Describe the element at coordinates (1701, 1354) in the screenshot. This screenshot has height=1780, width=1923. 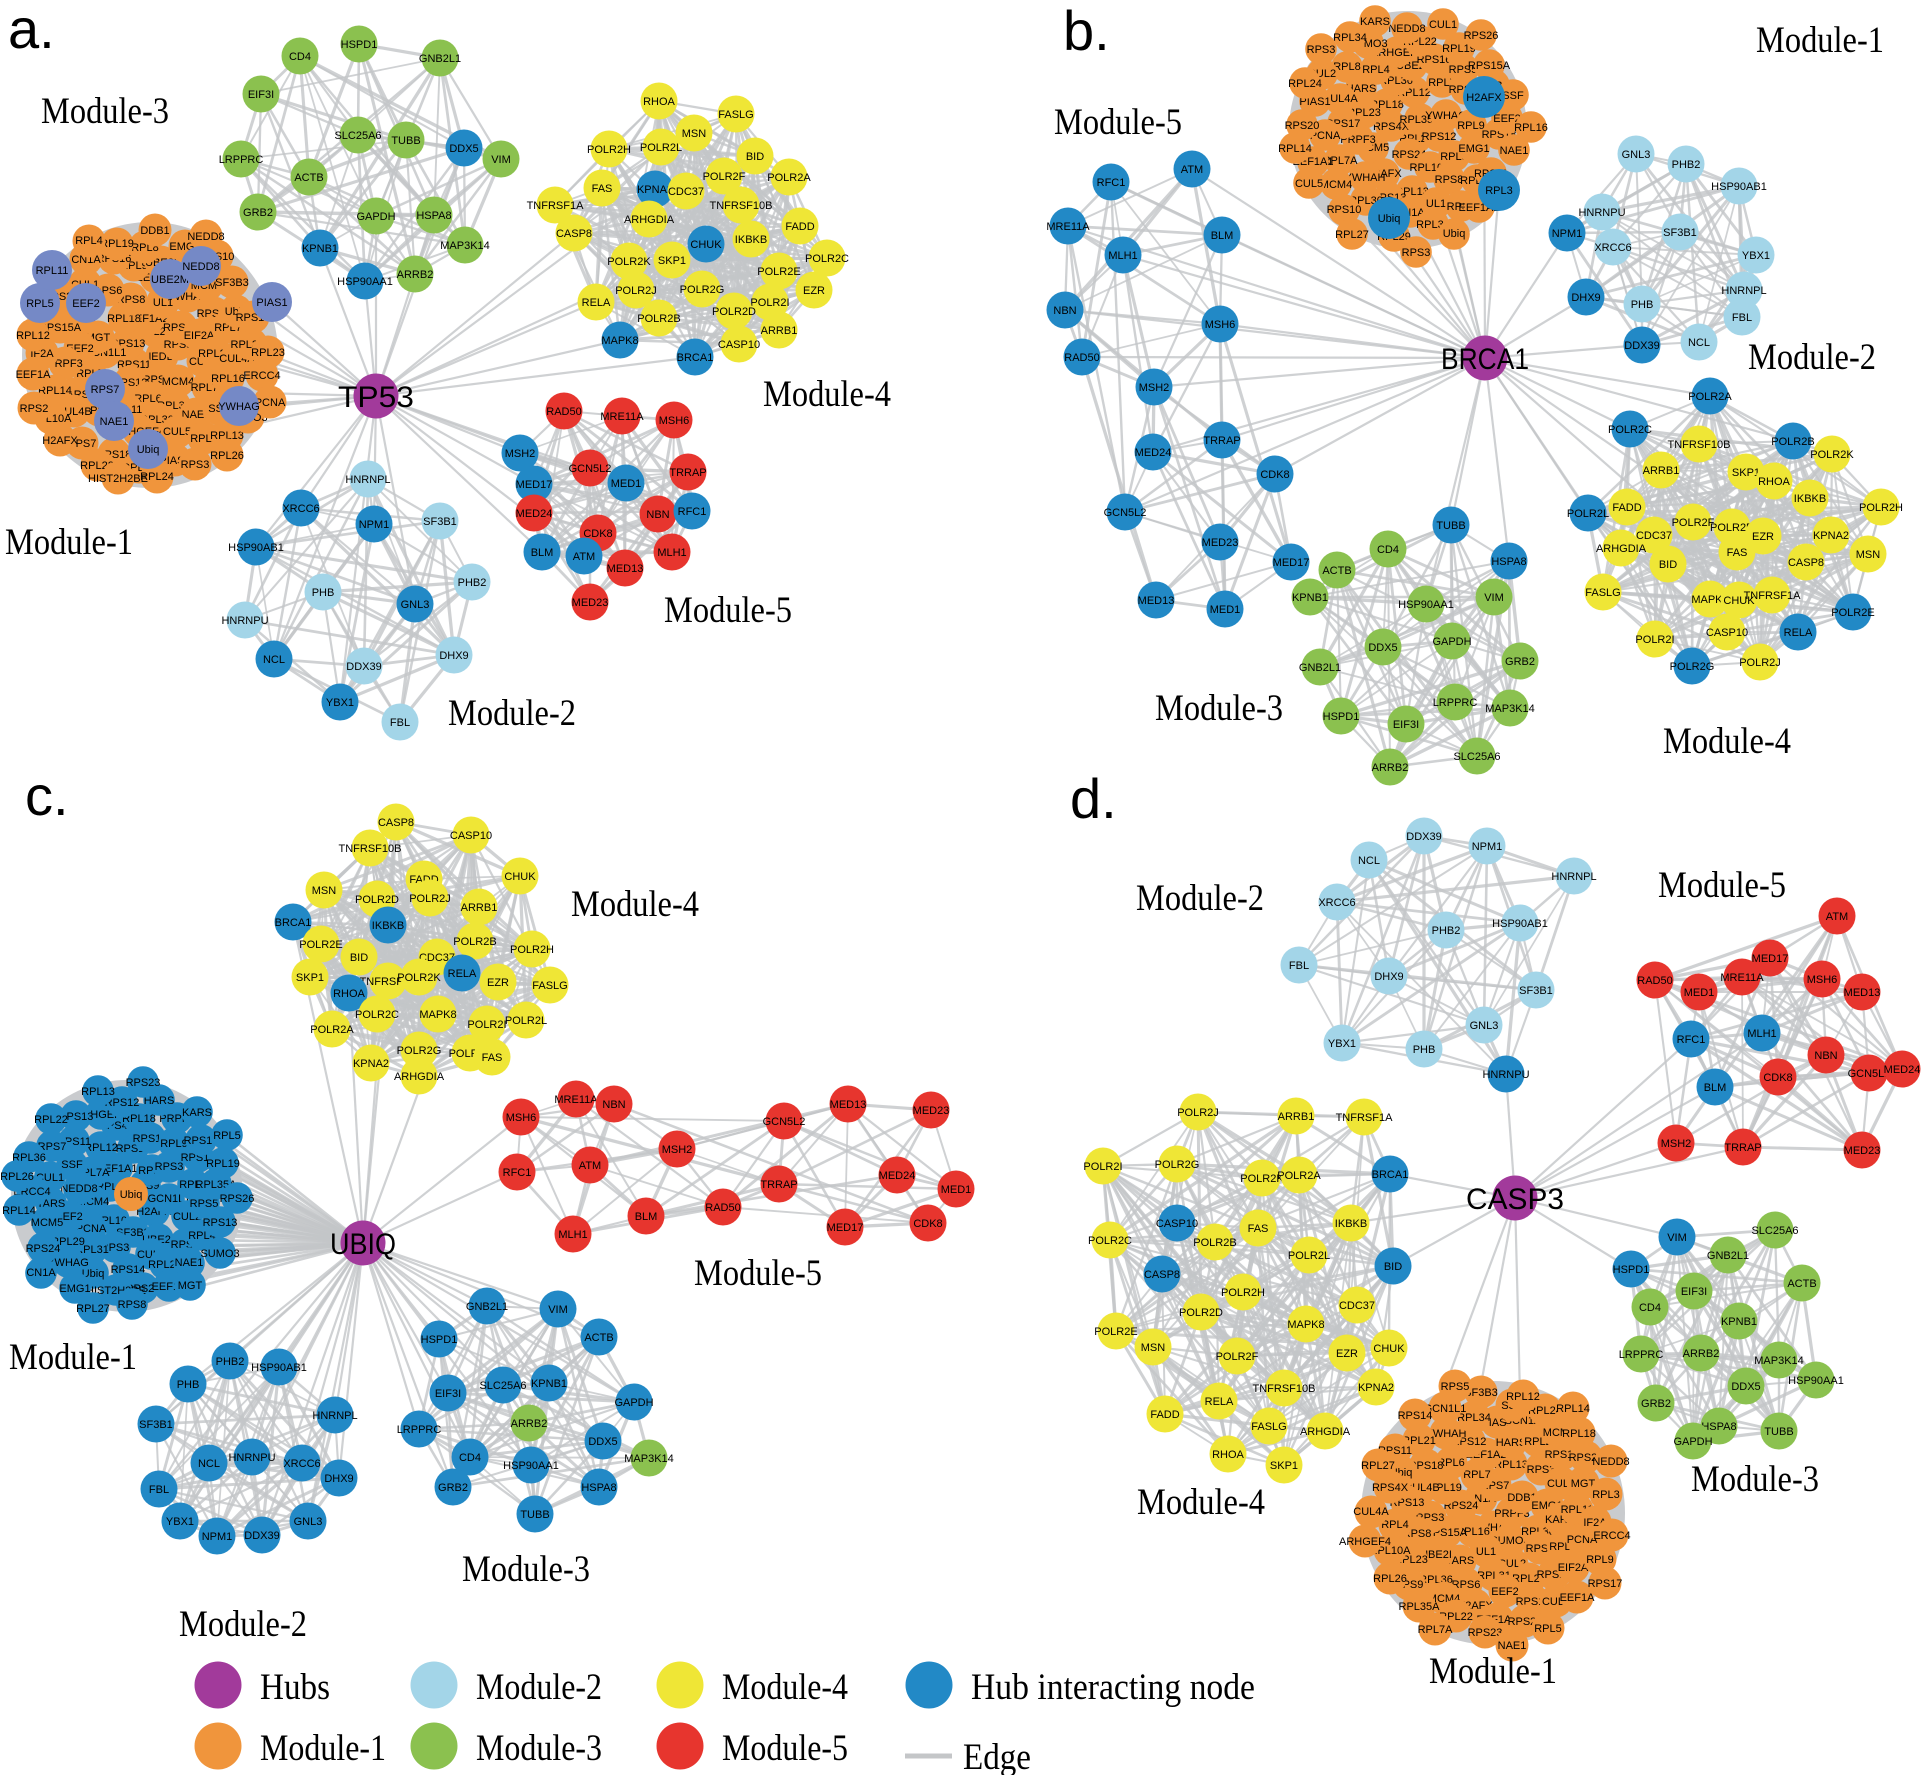
I see `svg-text: ARRB2` at that location.